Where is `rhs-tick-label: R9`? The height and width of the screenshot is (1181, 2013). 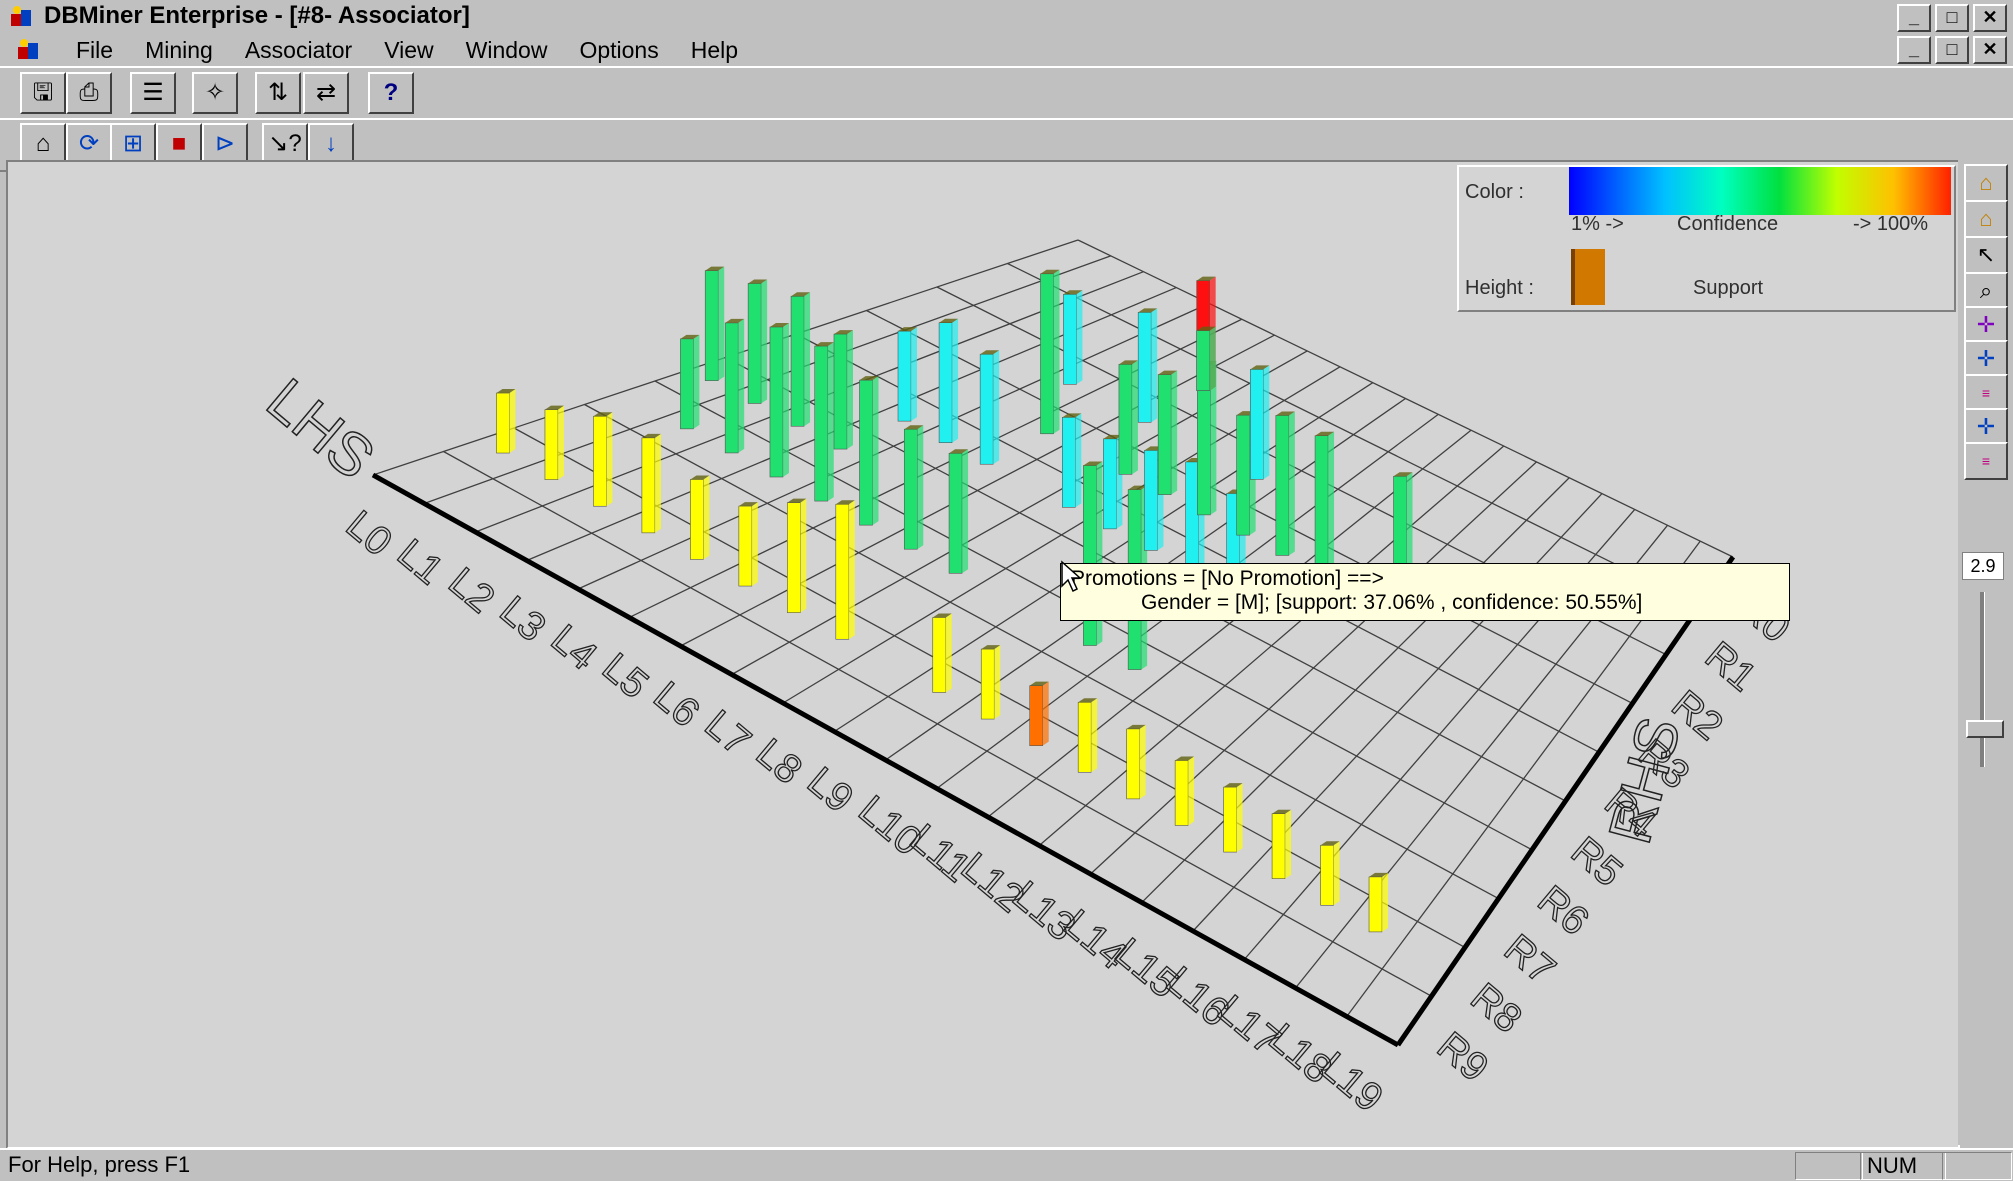 rhs-tick-label: R9 is located at coordinates (1462, 1057).